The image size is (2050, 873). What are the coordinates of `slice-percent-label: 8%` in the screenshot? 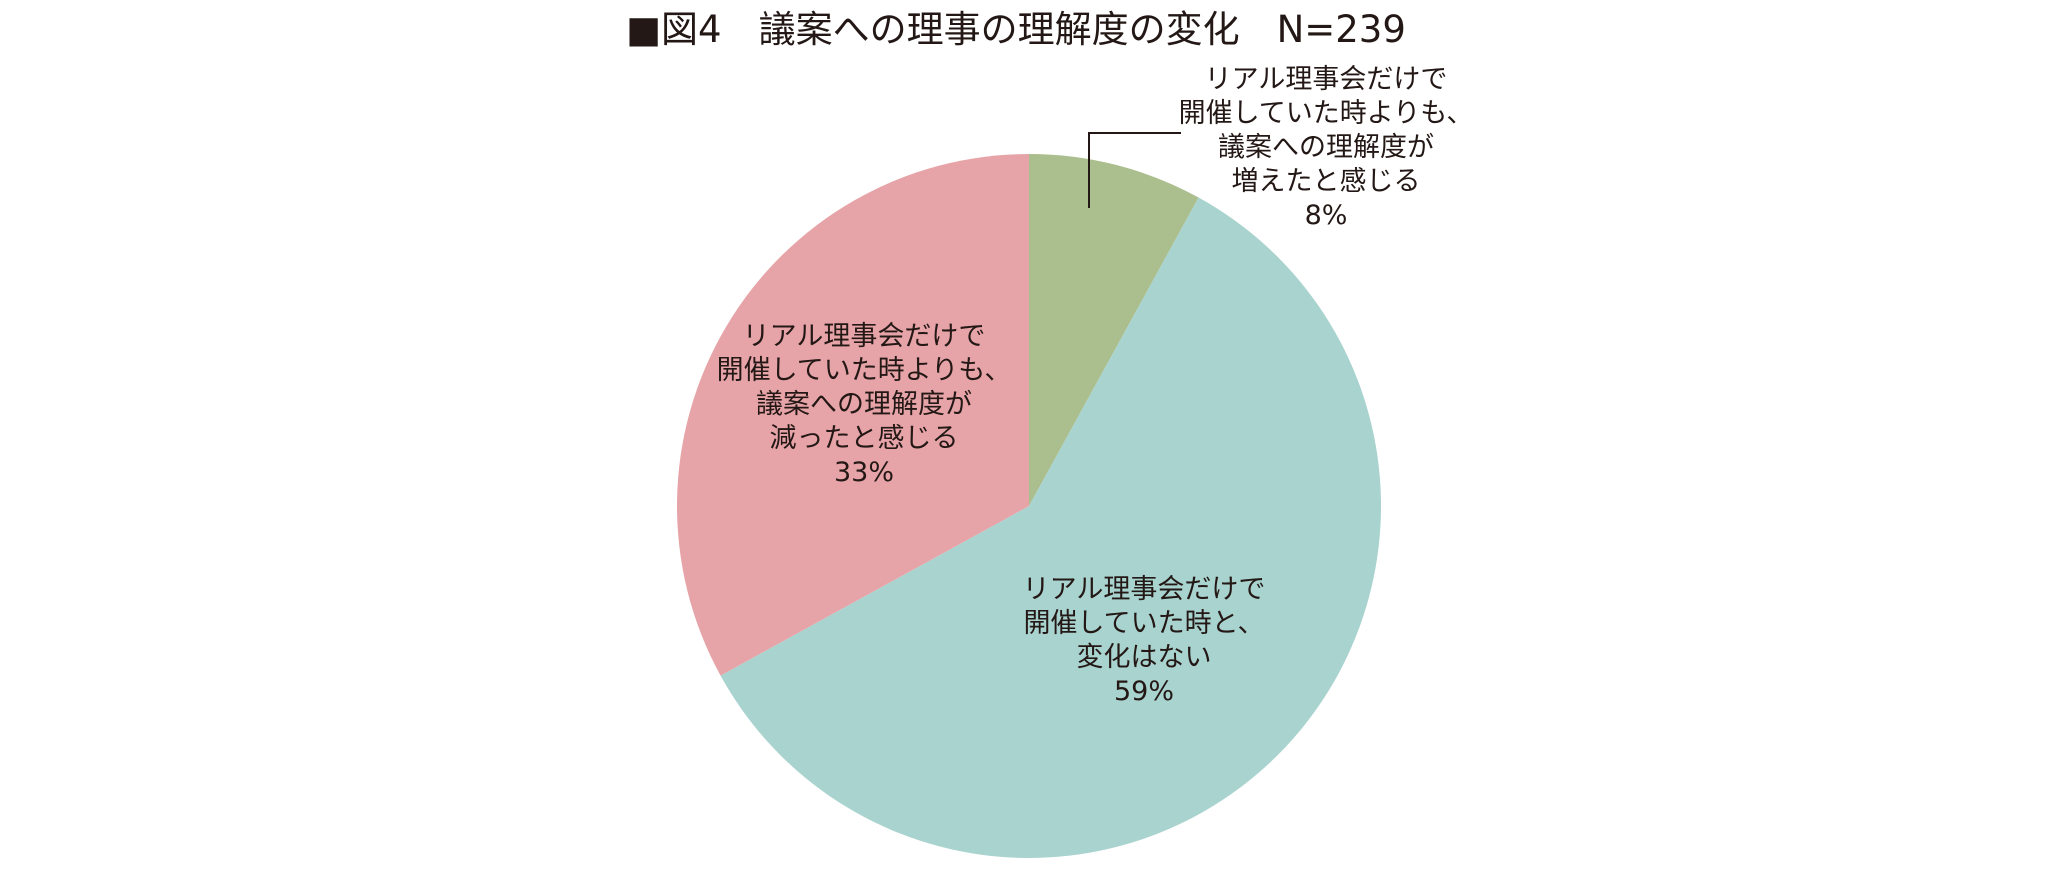 It's located at (1326, 215).